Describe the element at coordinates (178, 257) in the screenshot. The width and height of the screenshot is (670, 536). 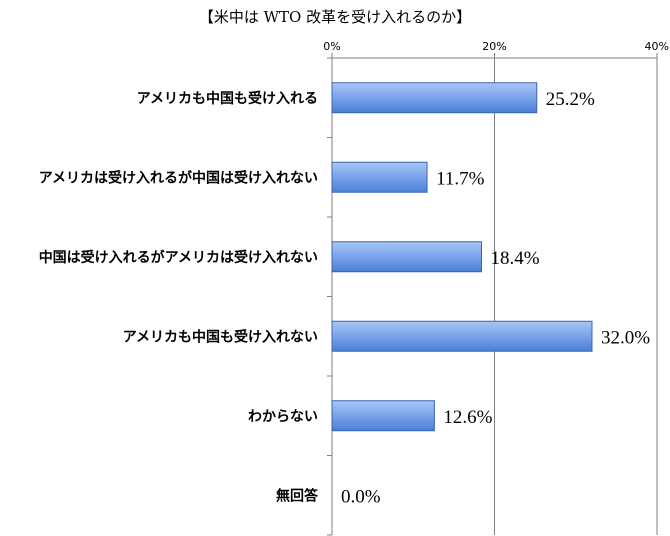
I see `category-label: 中国は受け入れるがアメリカは受け入れない` at that location.